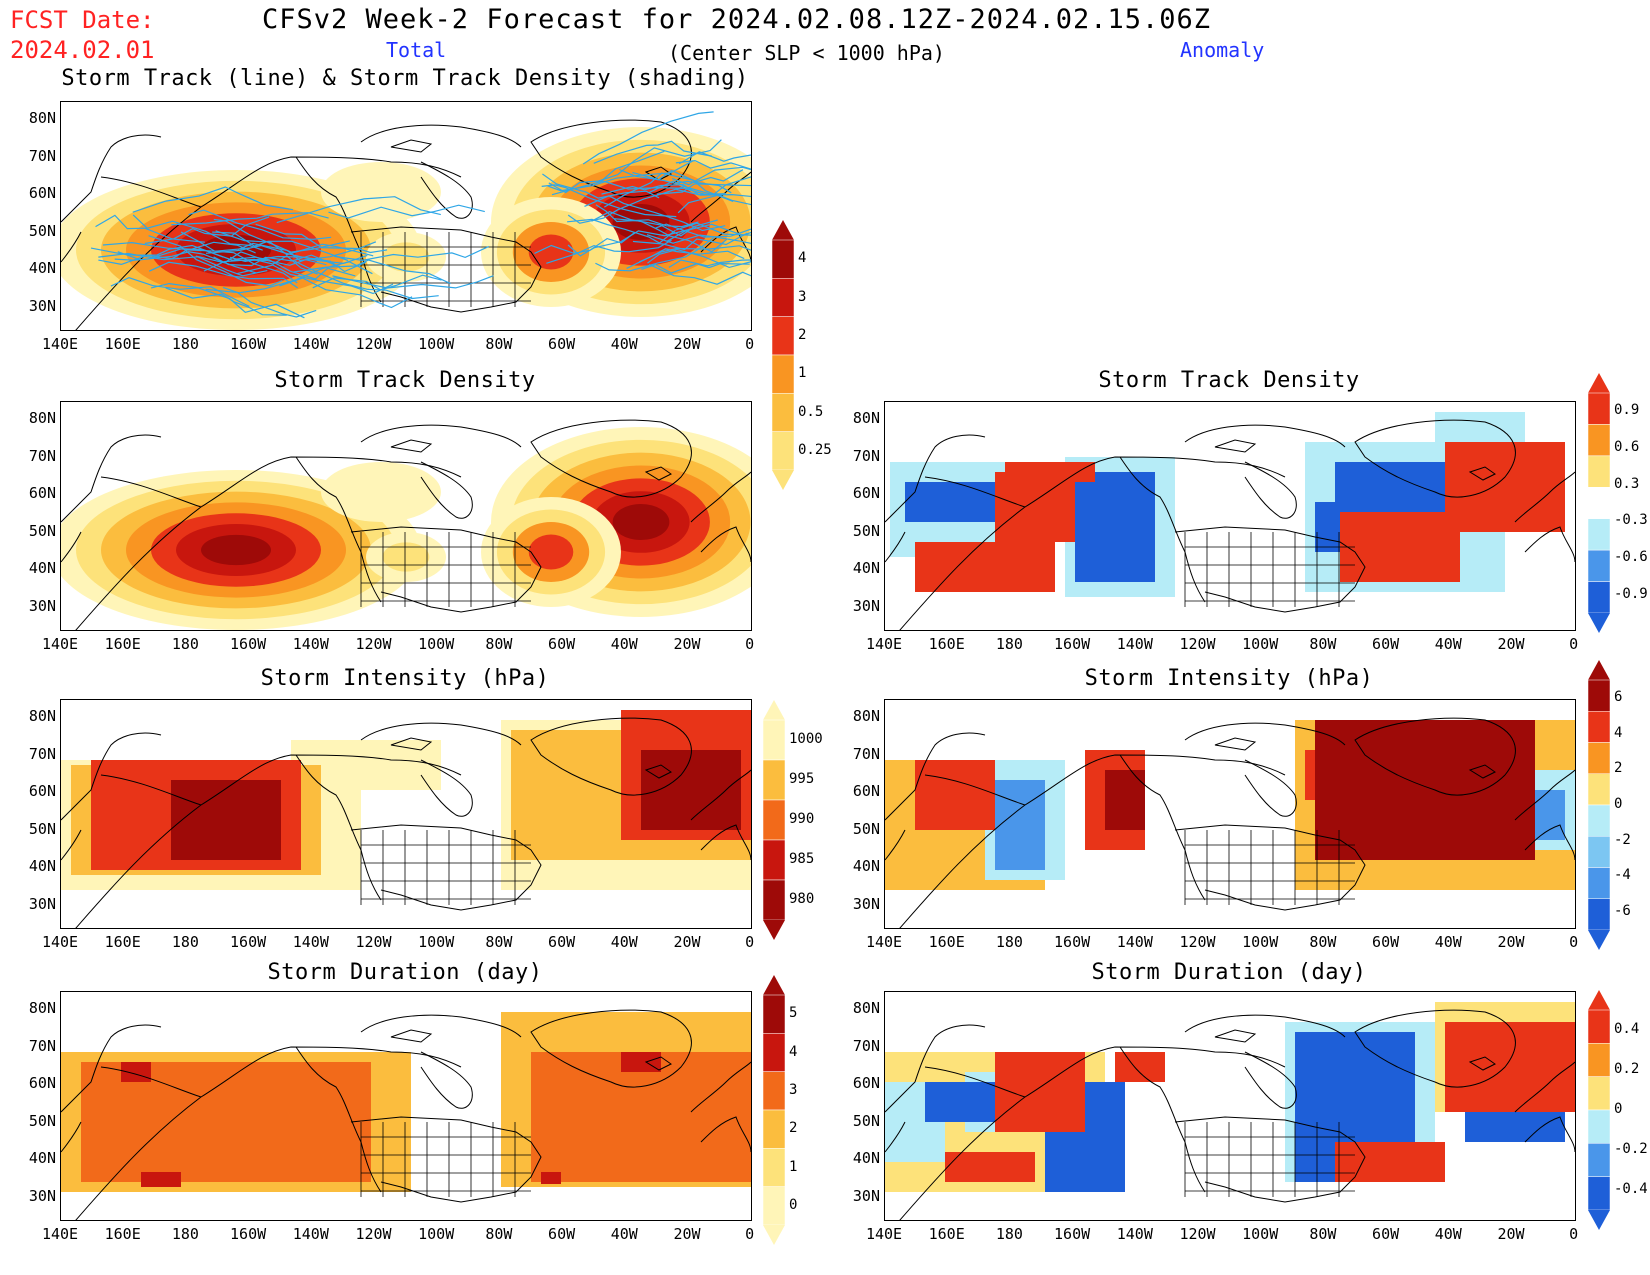 The height and width of the screenshot is (1275, 1650). I want to click on colorbar-label: 0.4, so click(1627, 1029).